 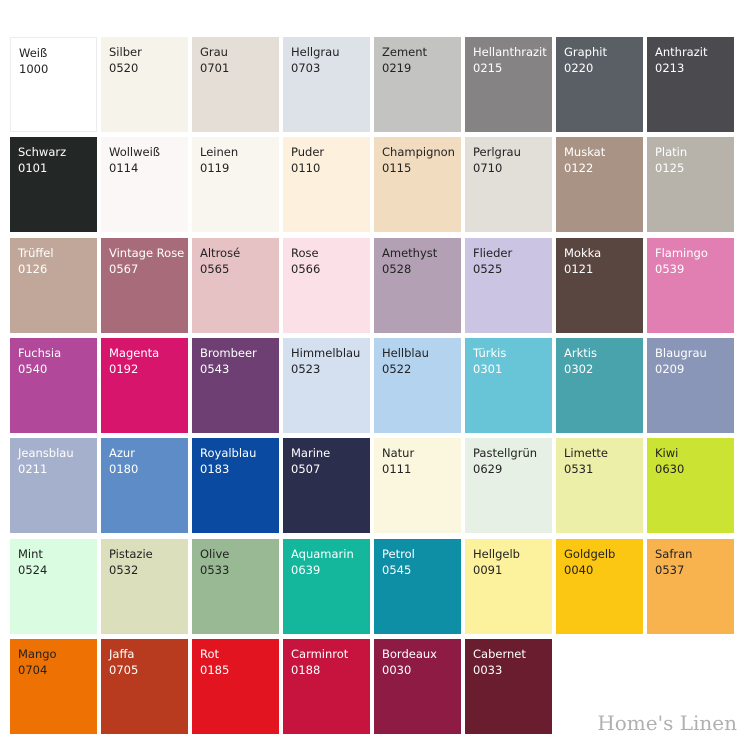 What do you see at coordinates (36, 253) in the screenshot?
I see `swatch-name: Trüffel` at bounding box center [36, 253].